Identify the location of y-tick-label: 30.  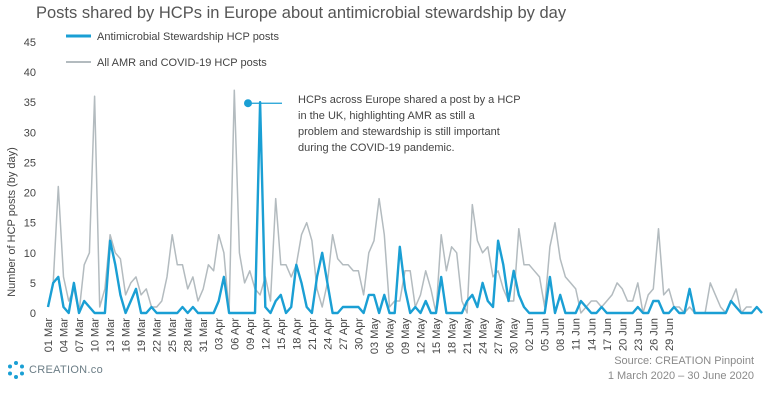
(30, 133).